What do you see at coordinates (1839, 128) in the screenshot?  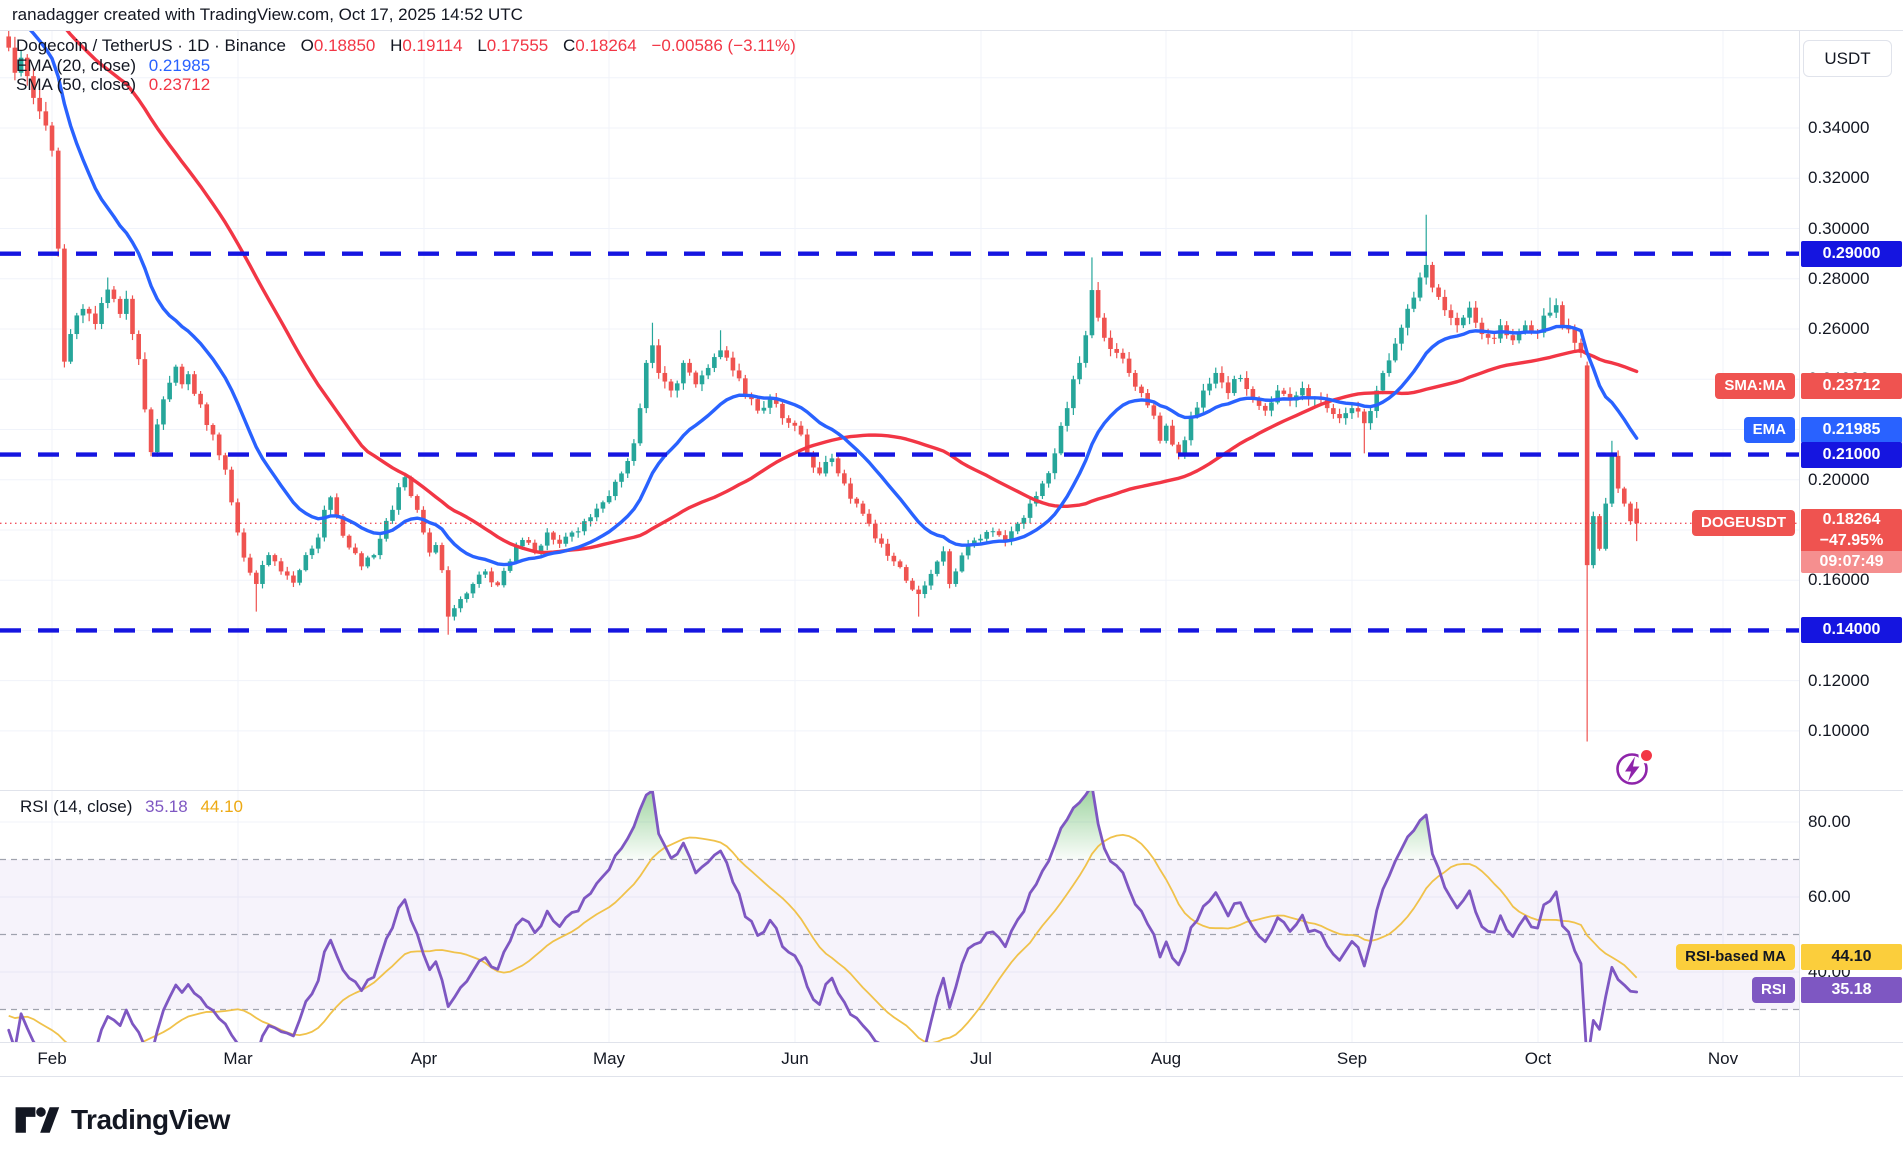 I see `price-axis-label: 0.34000` at bounding box center [1839, 128].